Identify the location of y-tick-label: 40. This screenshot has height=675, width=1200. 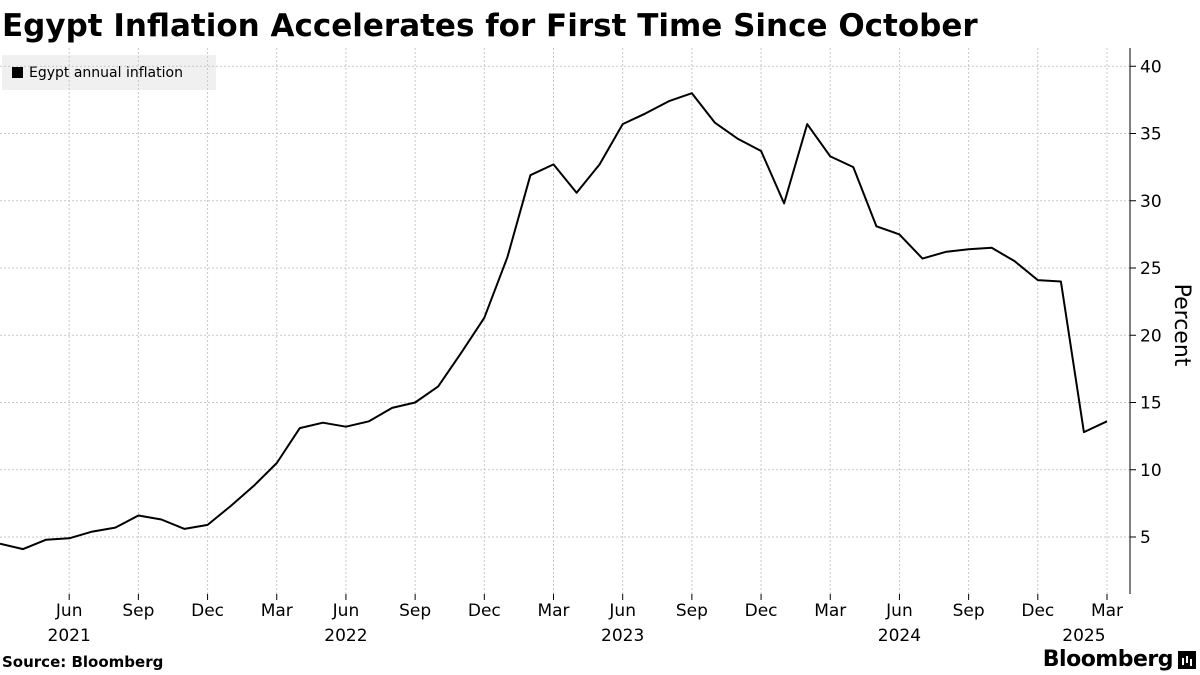
(1151, 67).